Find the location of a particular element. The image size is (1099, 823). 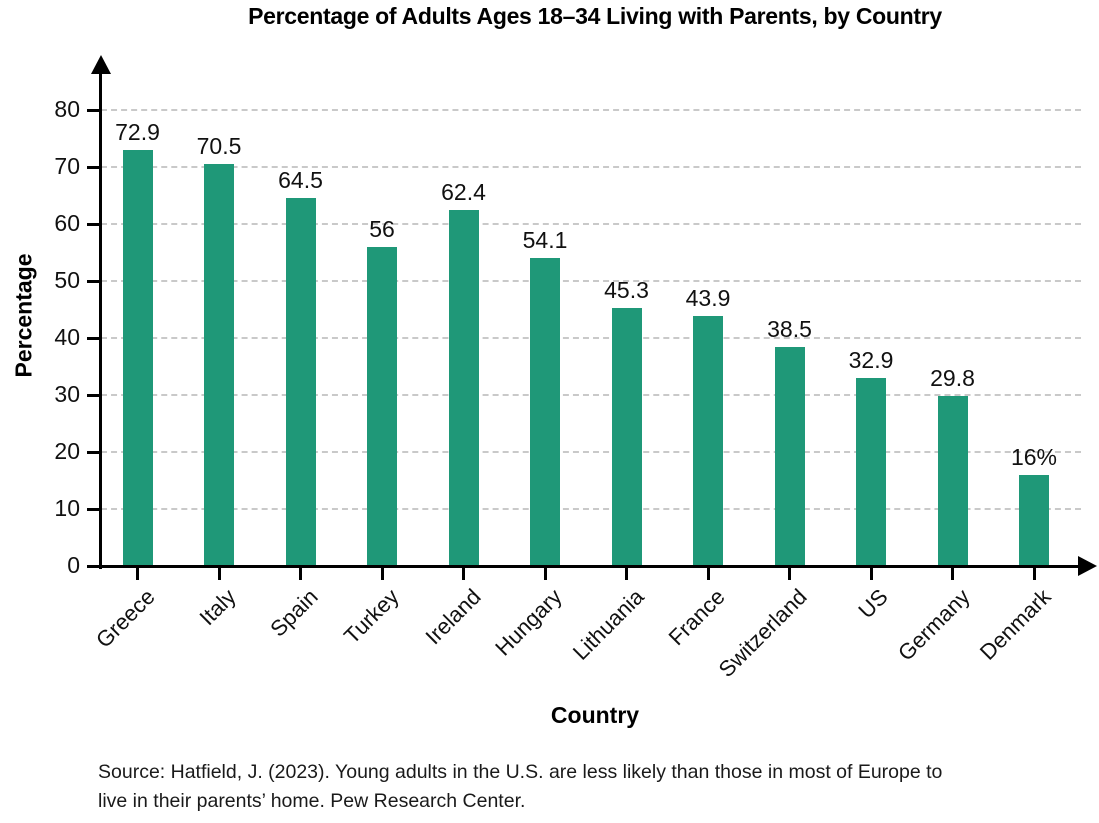

bar-value-label: 62.4 is located at coordinates (463, 192).